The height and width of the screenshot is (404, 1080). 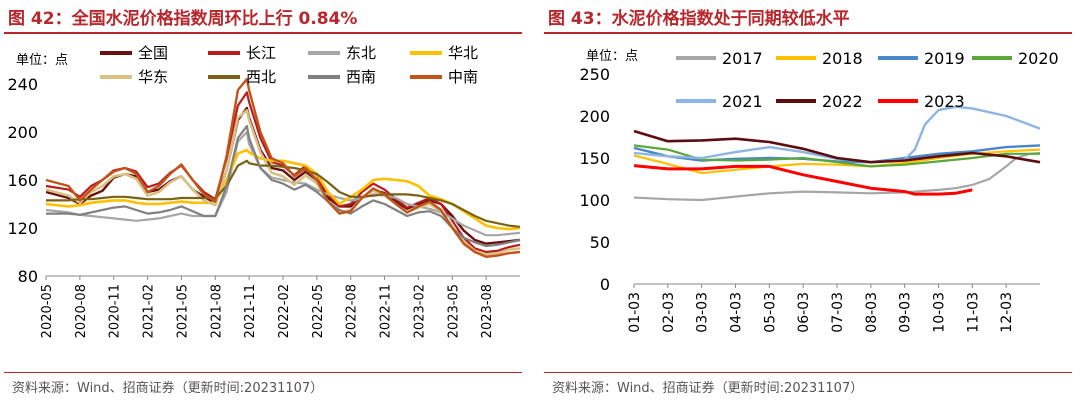 I want to click on left-x-tick-label: 2022-08, so click(x=352, y=311).